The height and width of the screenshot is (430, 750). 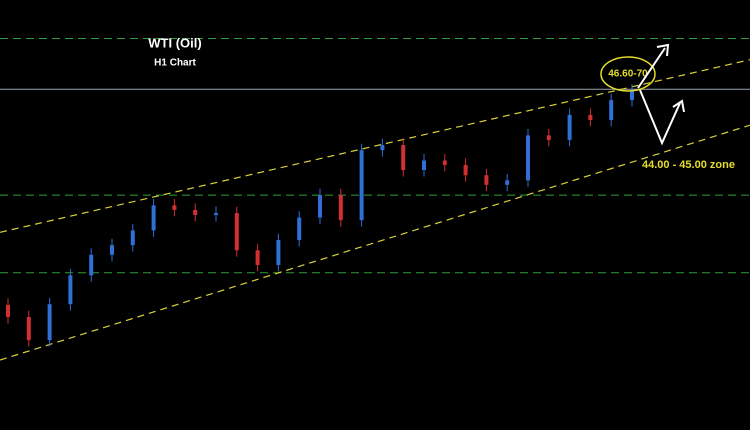 I want to click on zone-label: 44.00 - 45.00 zone, so click(x=688, y=165).